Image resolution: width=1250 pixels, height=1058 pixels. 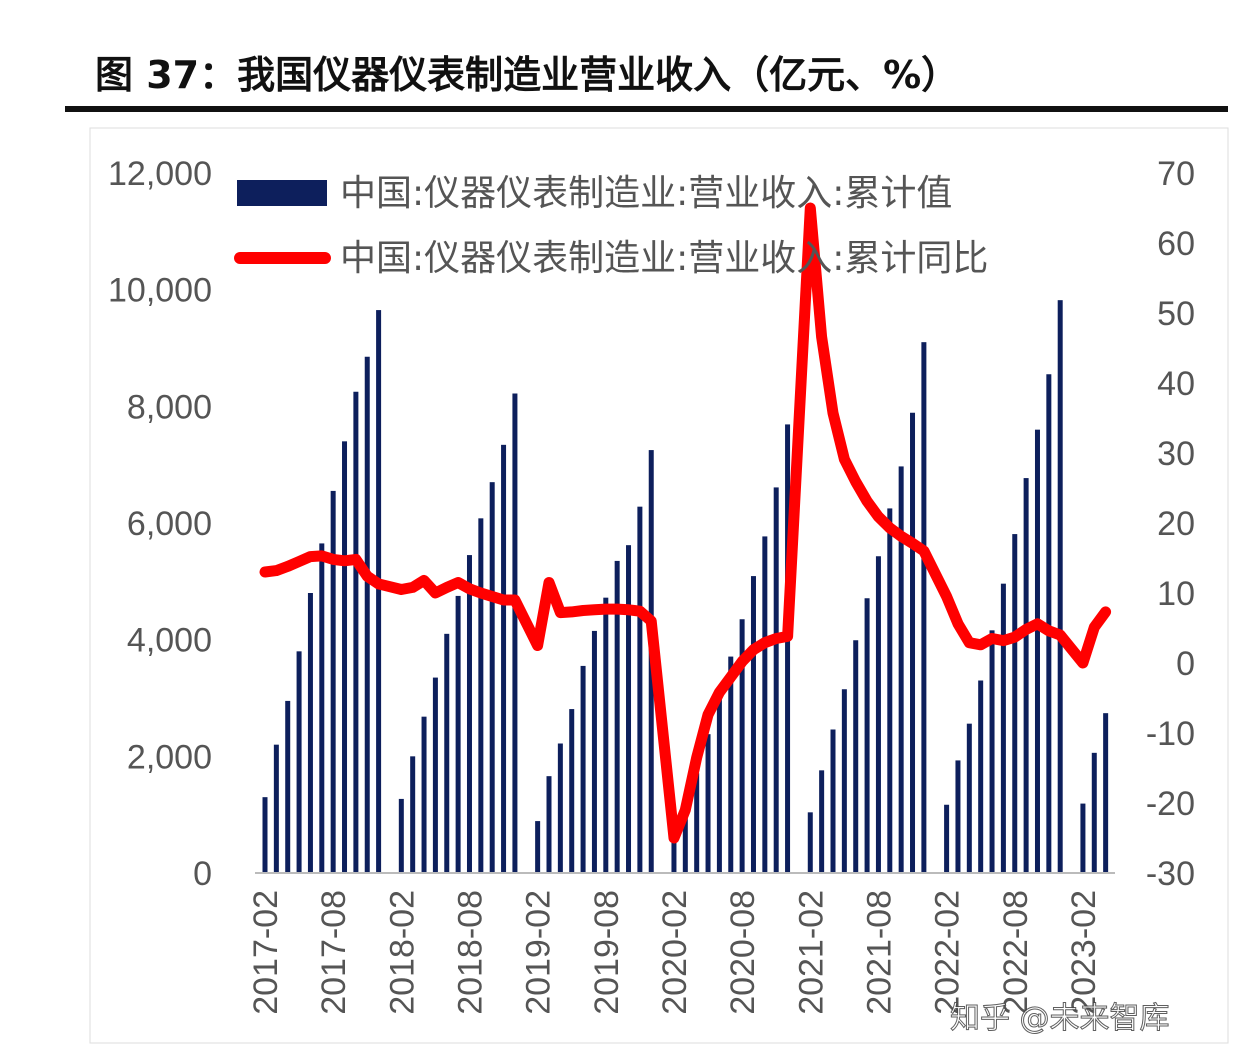 What do you see at coordinates (646, 193) in the screenshot?
I see `legend-bar-label: 中国:仪器仪表制造业:营业收入:累计值` at bounding box center [646, 193].